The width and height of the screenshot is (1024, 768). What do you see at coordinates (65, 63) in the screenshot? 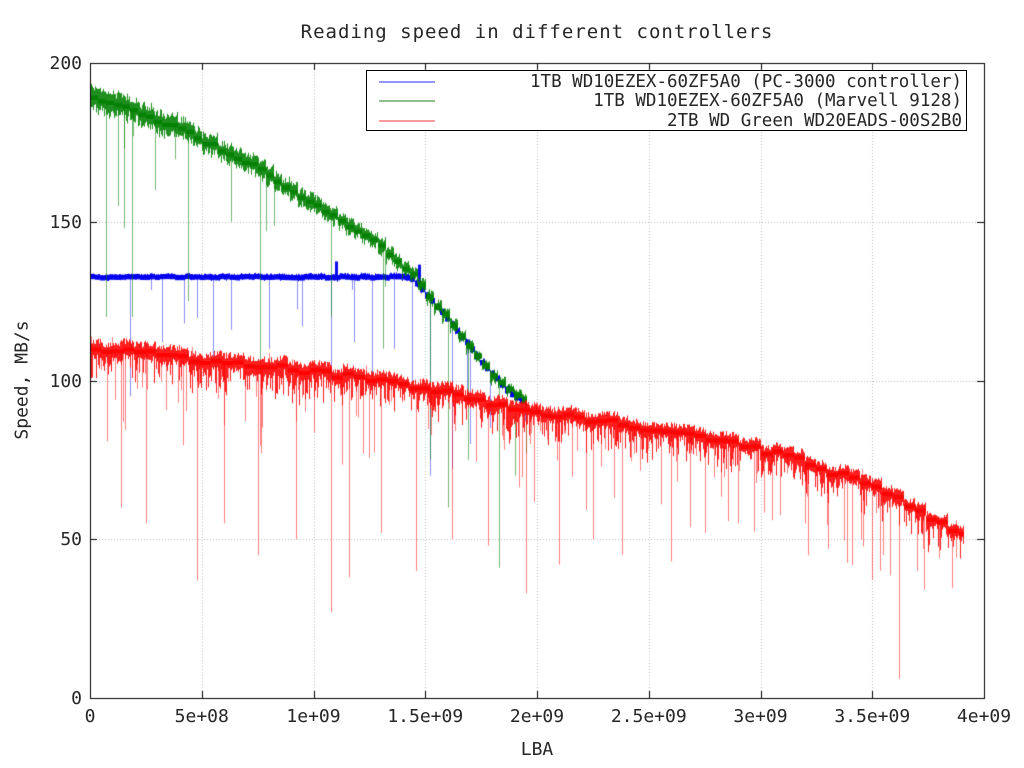
I see `y-tick-label: 200` at bounding box center [65, 63].